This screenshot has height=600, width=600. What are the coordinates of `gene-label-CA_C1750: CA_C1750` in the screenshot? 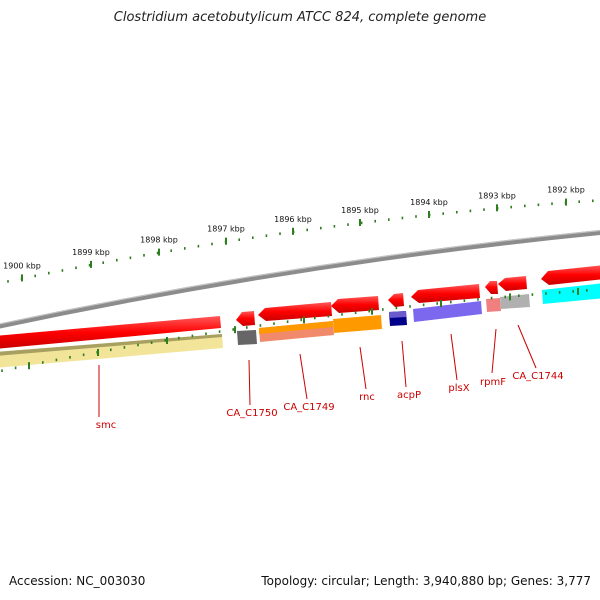 It's located at (251, 413).